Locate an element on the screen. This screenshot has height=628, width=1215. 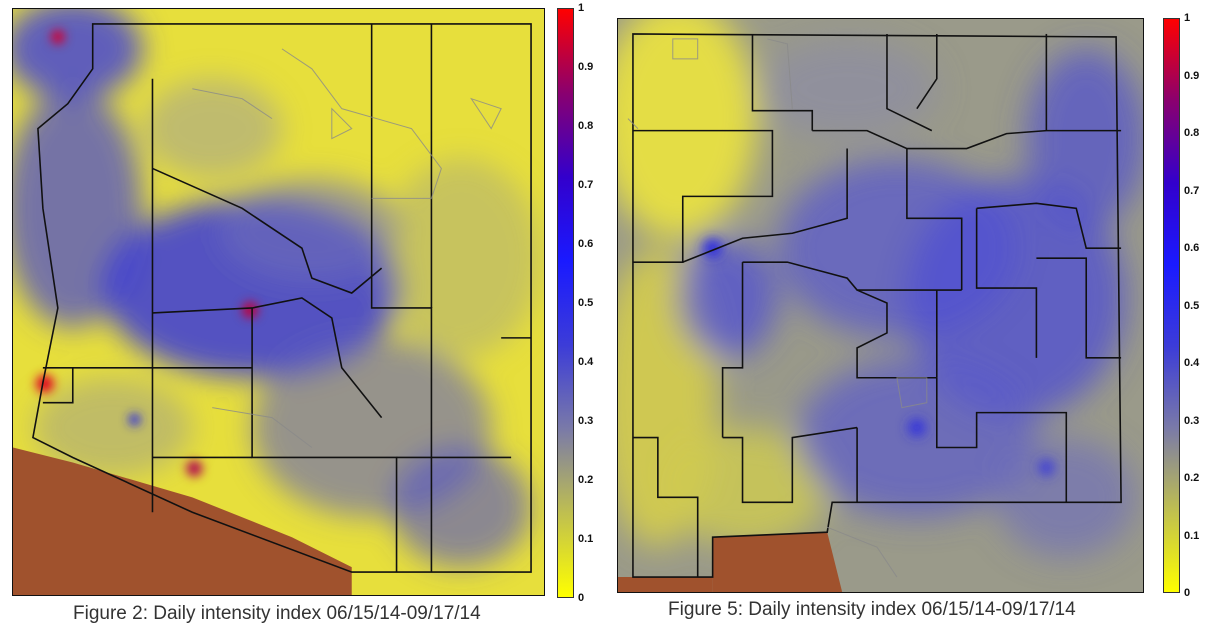
mexico-region-nm is located at coordinates (777, 562).